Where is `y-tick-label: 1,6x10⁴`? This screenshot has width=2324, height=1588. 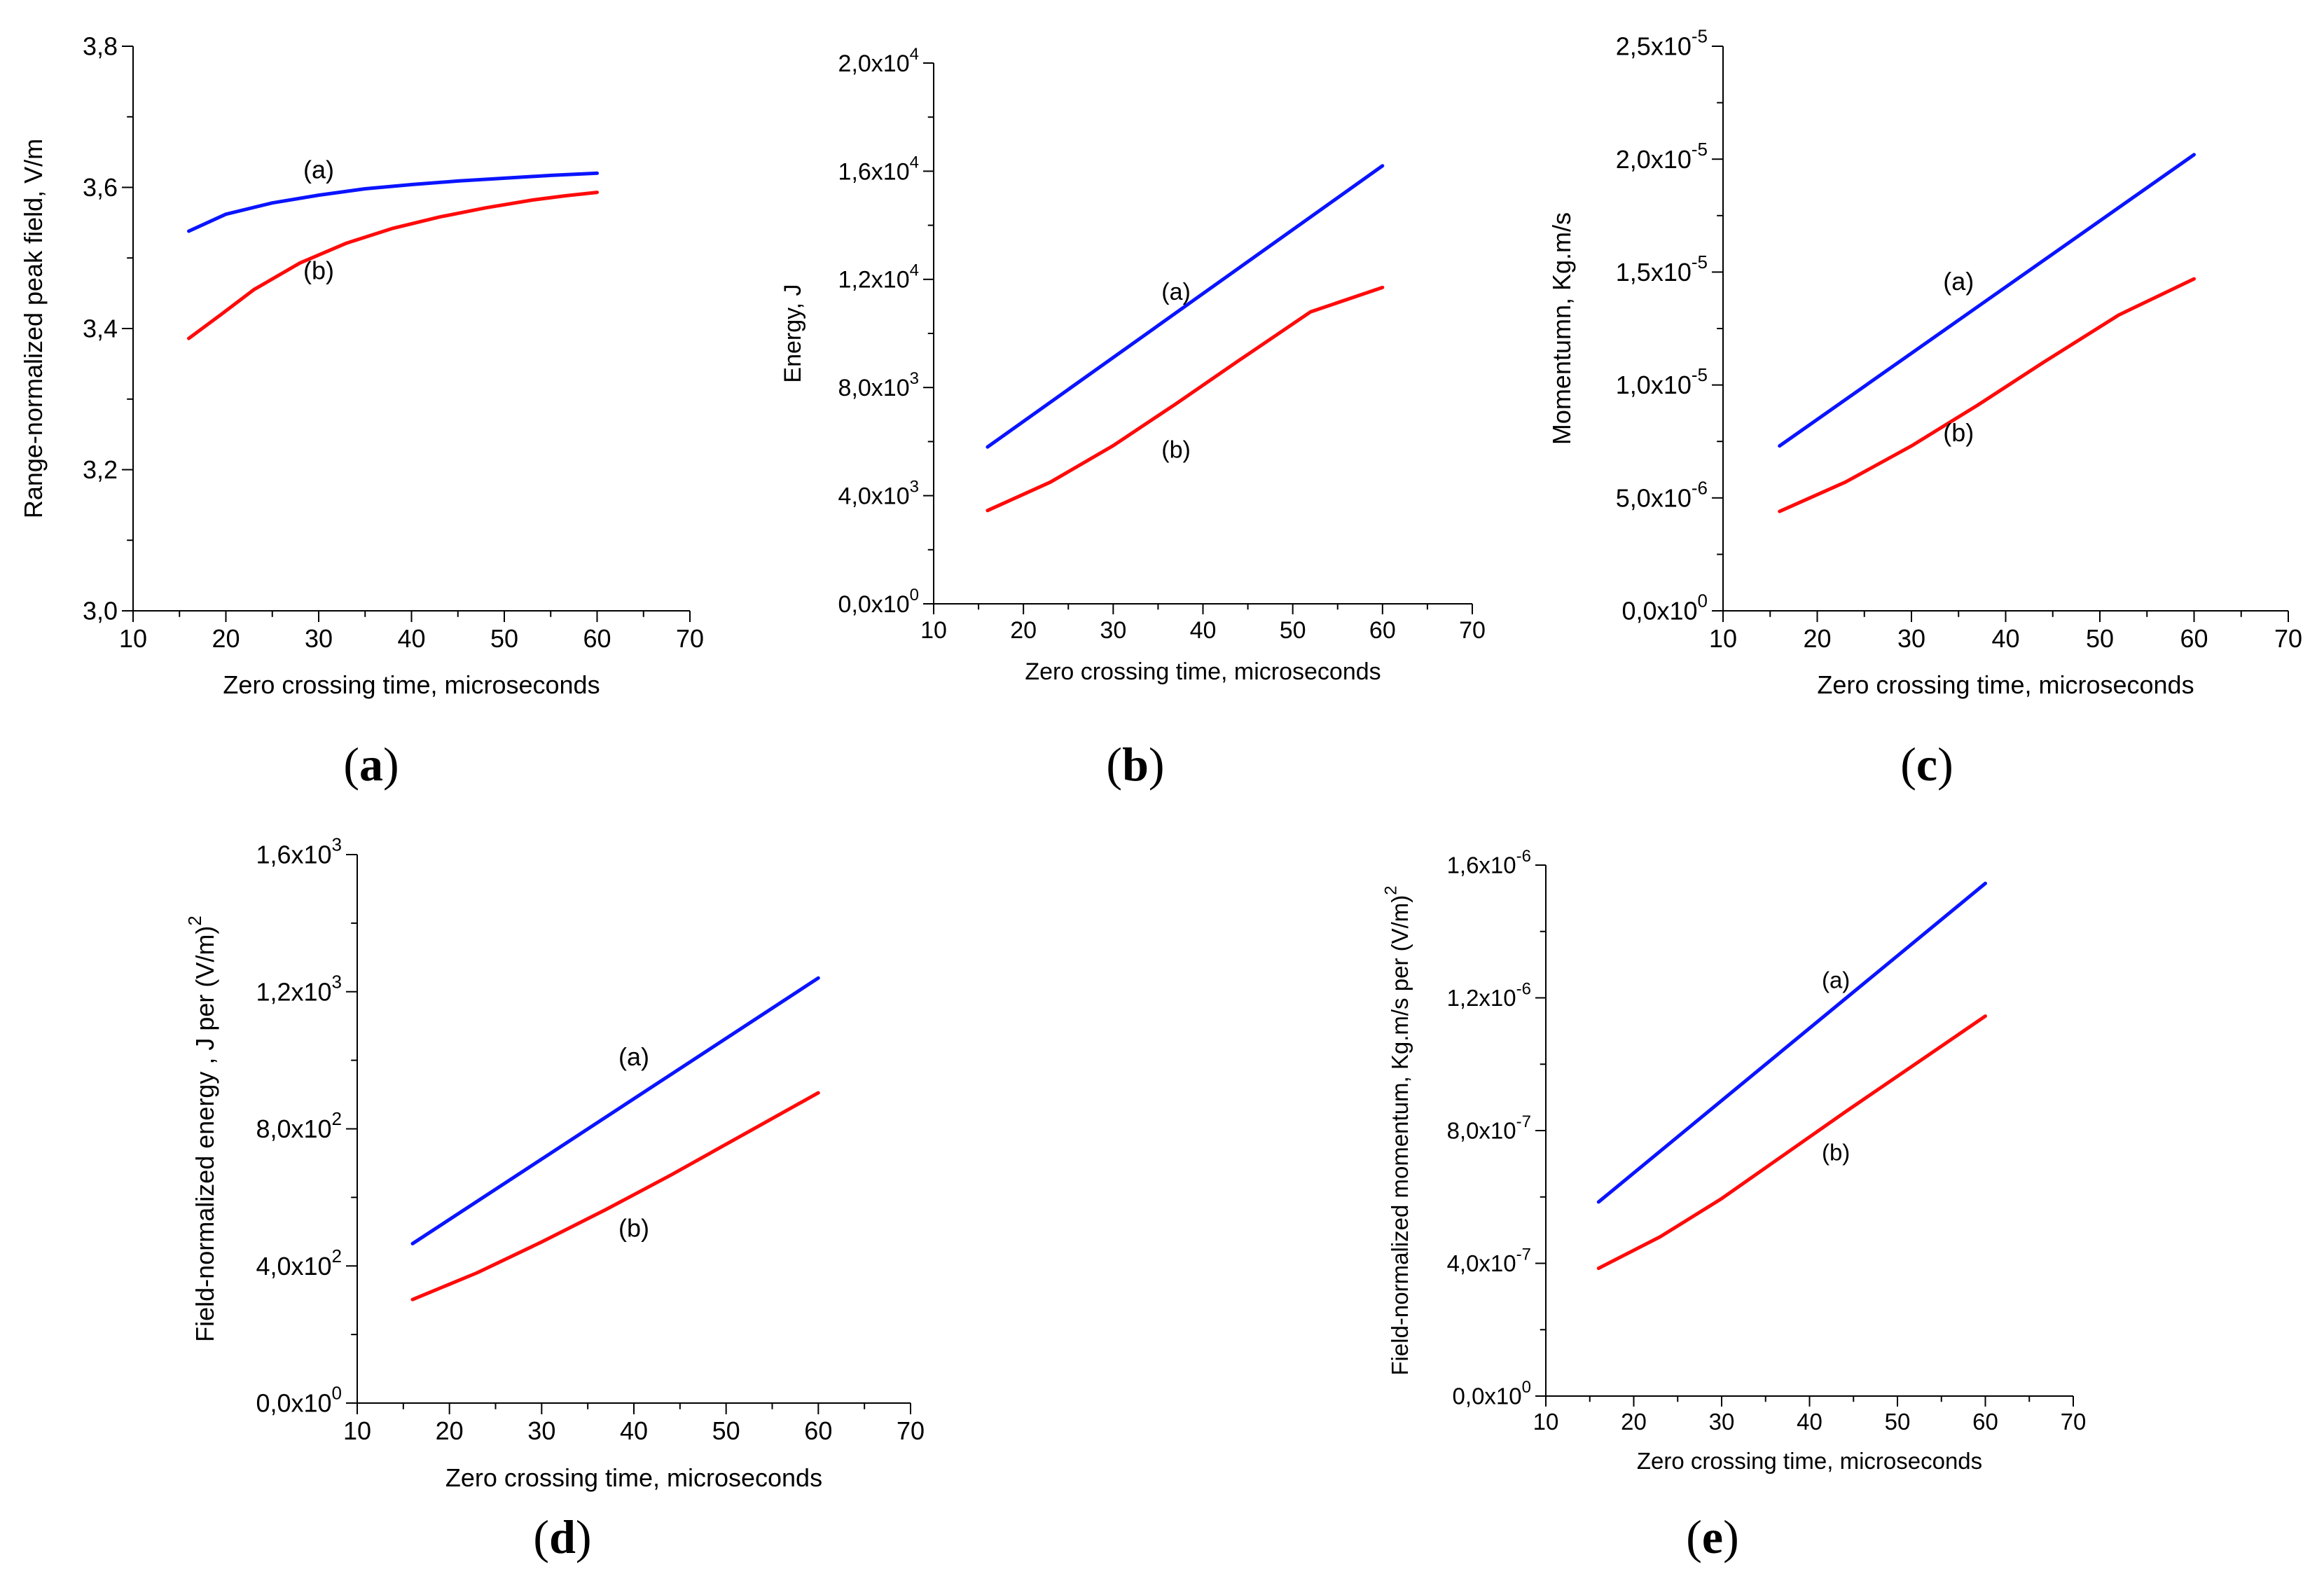
y-tick-label: 1,6x10⁴ is located at coordinates (878, 169).